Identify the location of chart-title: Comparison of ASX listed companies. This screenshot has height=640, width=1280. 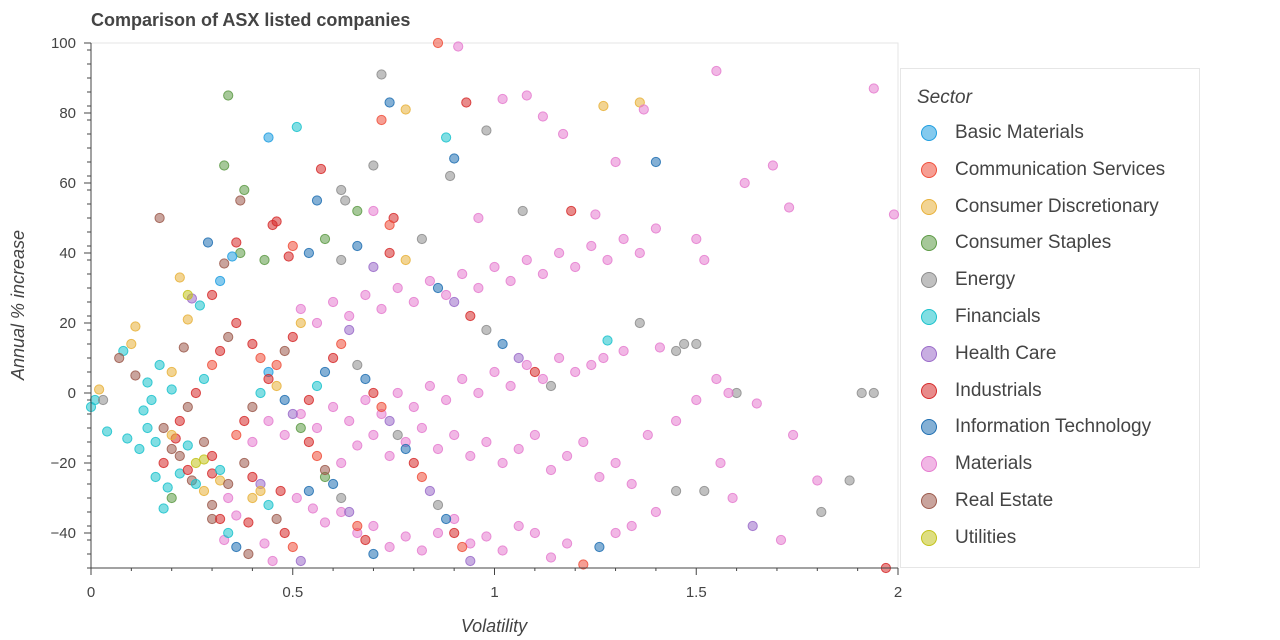
(251, 20).